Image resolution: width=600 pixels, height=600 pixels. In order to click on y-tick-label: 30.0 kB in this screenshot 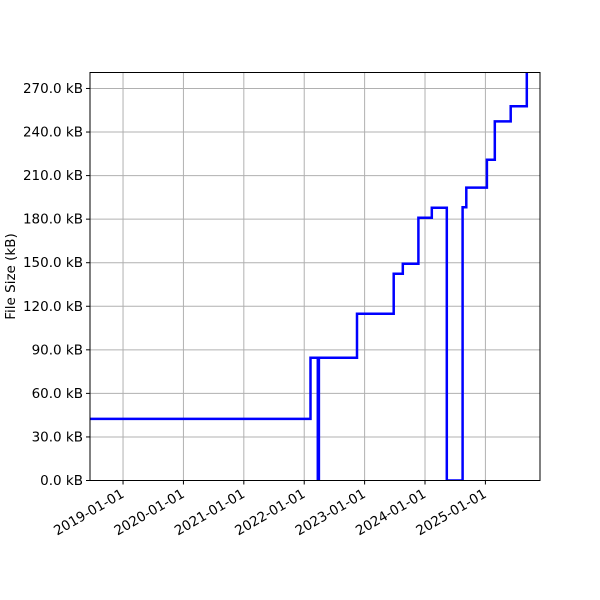, I will do `click(57, 437)`.